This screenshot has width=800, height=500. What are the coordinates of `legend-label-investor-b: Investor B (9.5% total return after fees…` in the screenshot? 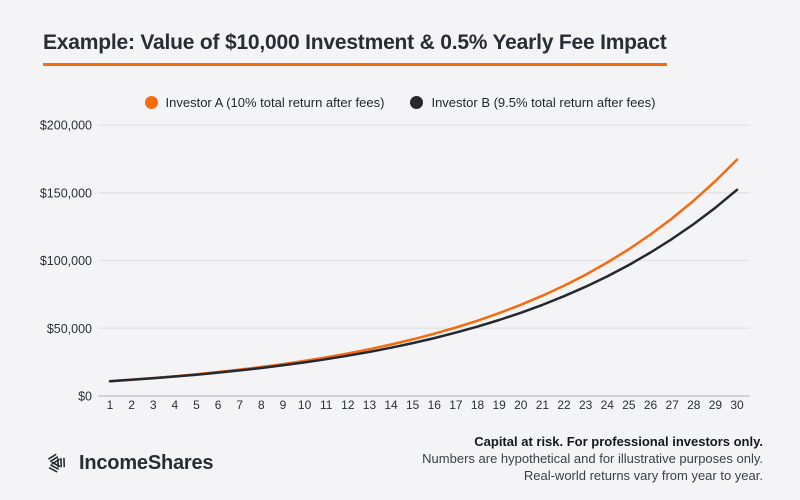 It's located at (543, 102).